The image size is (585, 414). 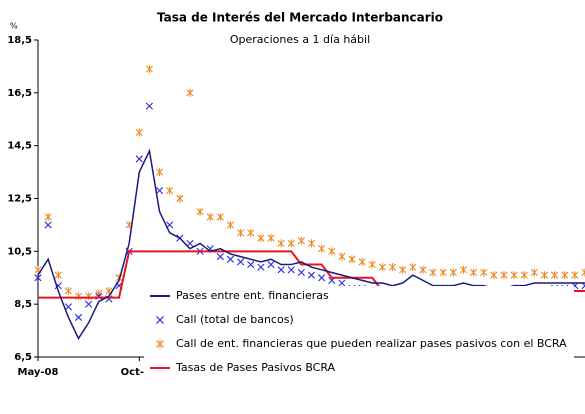 What do you see at coordinates (14, 26) in the screenshot?
I see `y-axis-label: %` at bounding box center [14, 26].